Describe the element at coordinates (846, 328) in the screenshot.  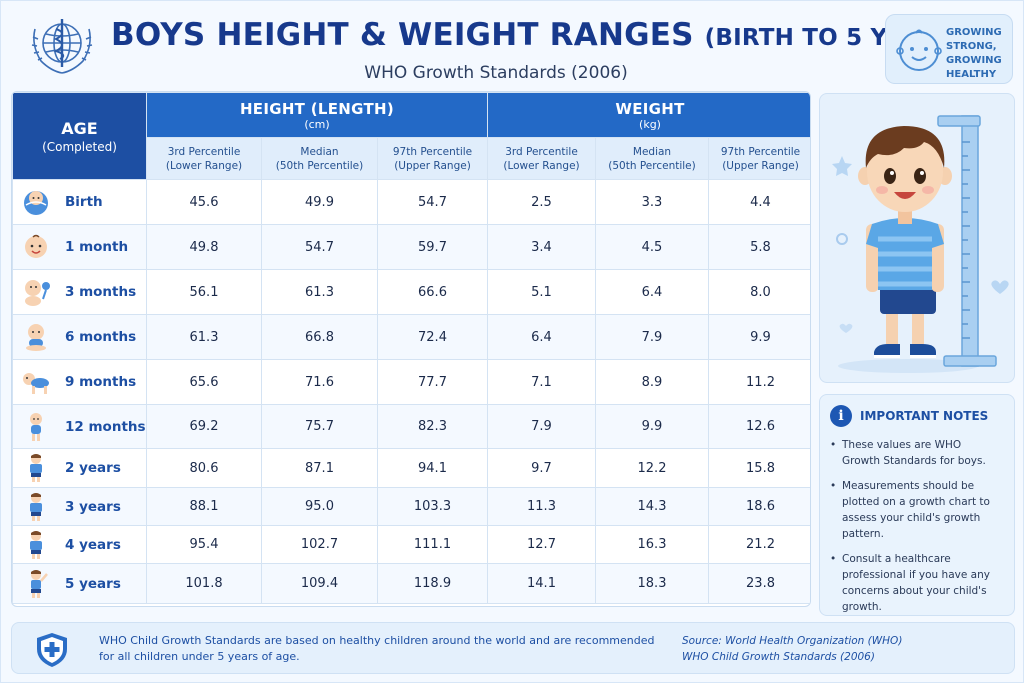
I see `heart-icon` at that location.